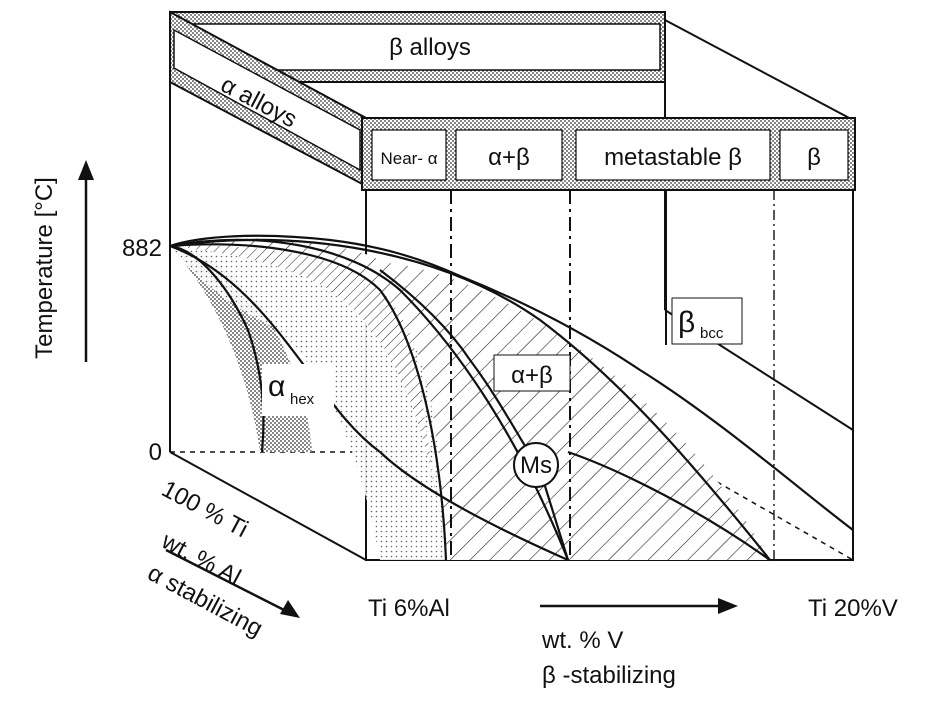 Image resolution: width=938 pixels, height=708 pixels. Describe the element at coordinates (673, 157) in the screenshot. I see `metastable-beta-label: metastable β` at that location.